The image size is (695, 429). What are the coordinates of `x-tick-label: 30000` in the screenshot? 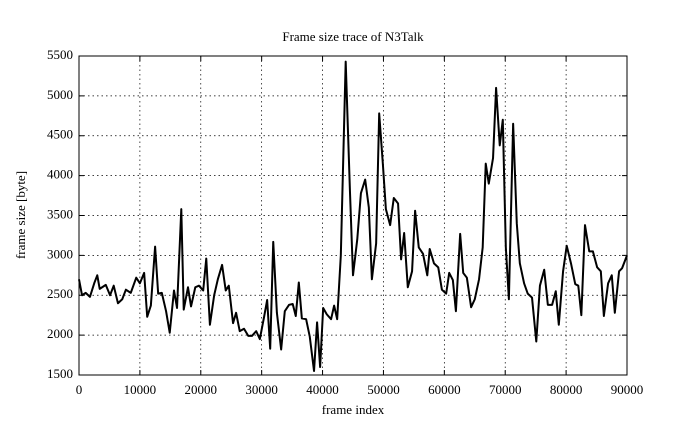 It's located at (261, 389).